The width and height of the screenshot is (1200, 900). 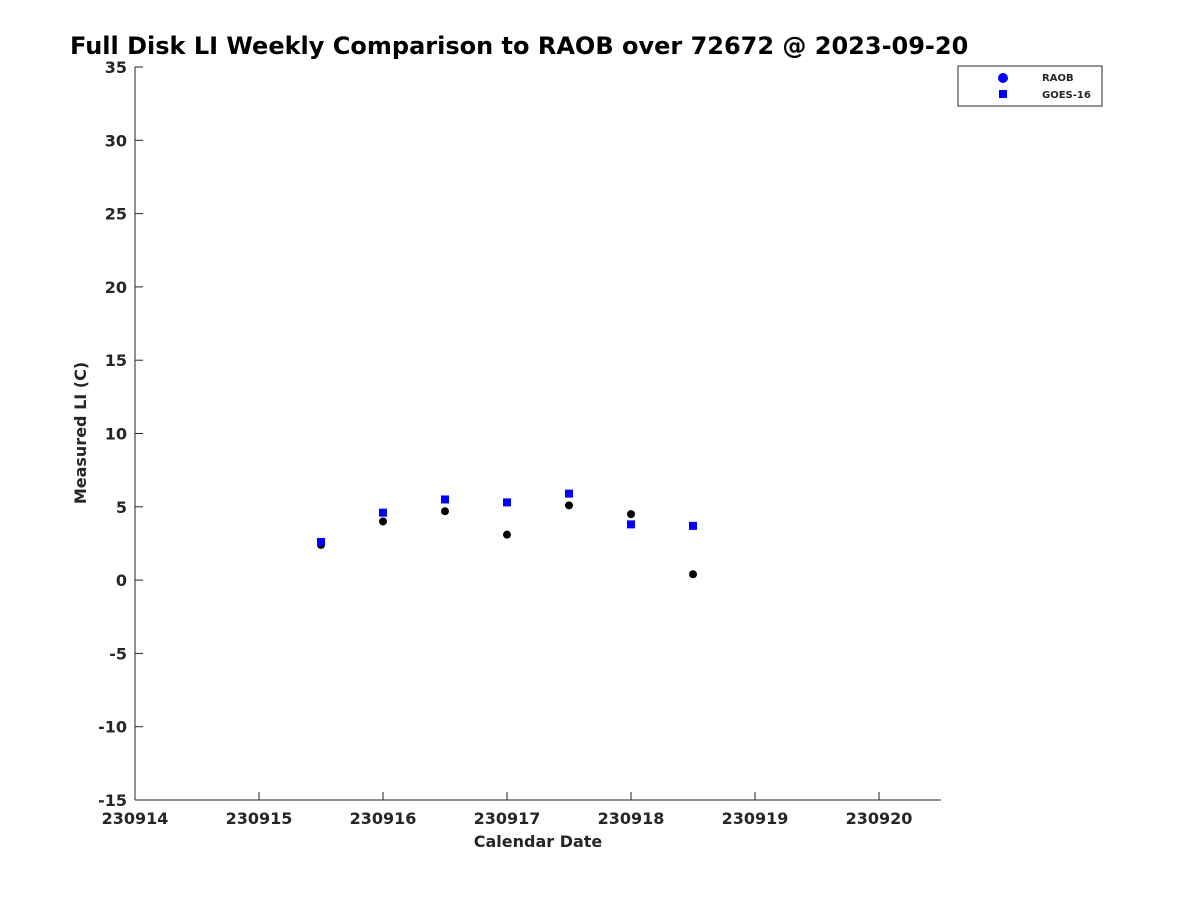 I want to click on x-tick-label: 230916, so click(x=383, y=818).